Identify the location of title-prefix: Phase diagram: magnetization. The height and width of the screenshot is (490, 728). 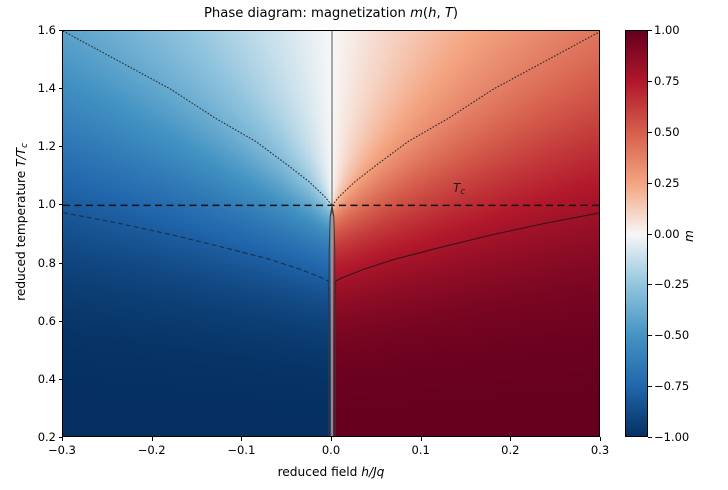
(307, 13).